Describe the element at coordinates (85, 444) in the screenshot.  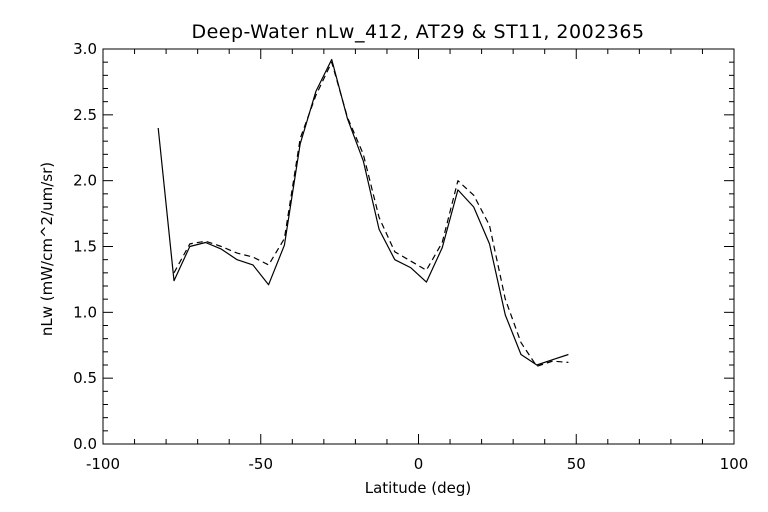
I see `y-tick-label: 0.0` at that location.